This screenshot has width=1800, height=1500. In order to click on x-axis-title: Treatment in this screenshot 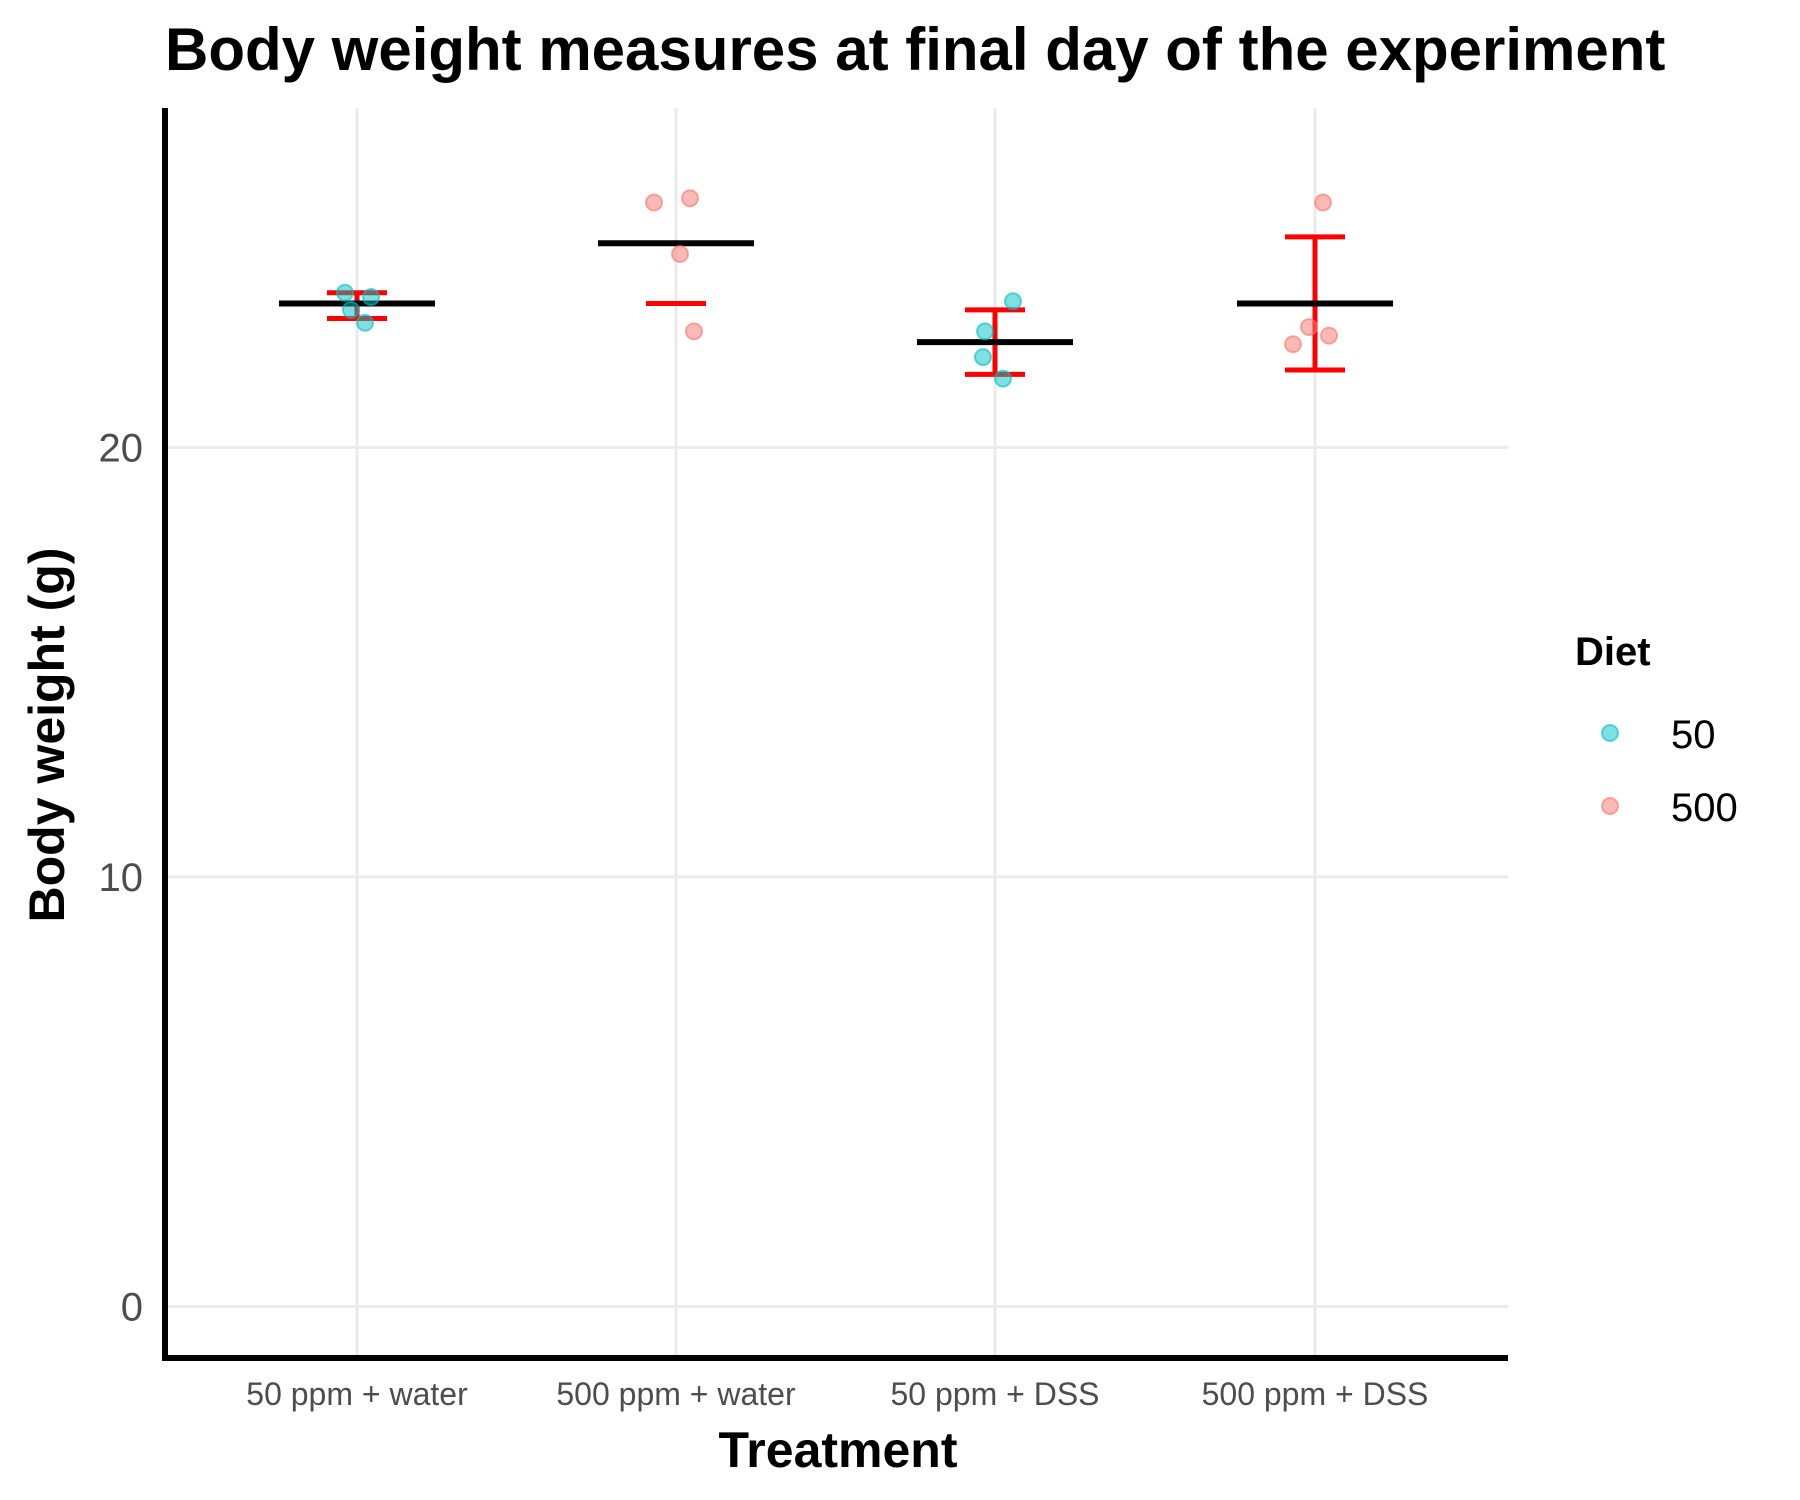, I will do `click(838, 1450)`.